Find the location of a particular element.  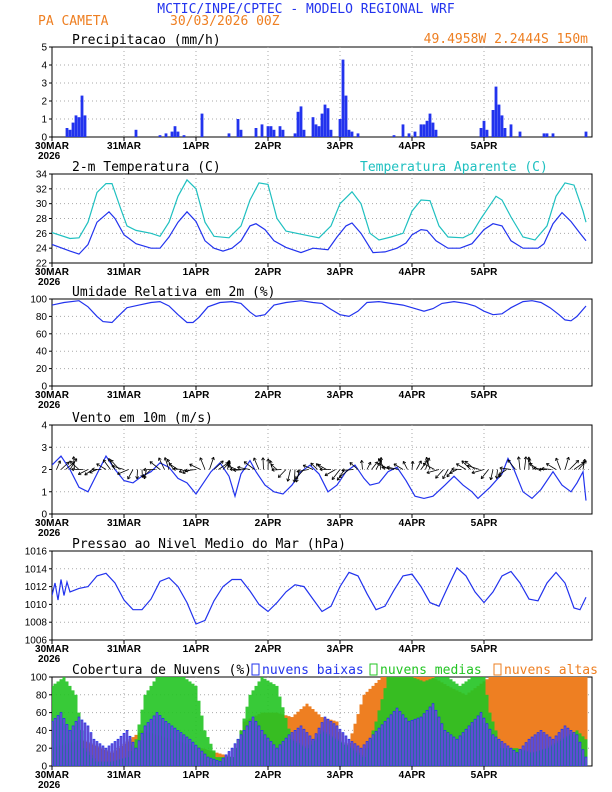

y-tick-label: 1016 is located at coordinates (36, 552).